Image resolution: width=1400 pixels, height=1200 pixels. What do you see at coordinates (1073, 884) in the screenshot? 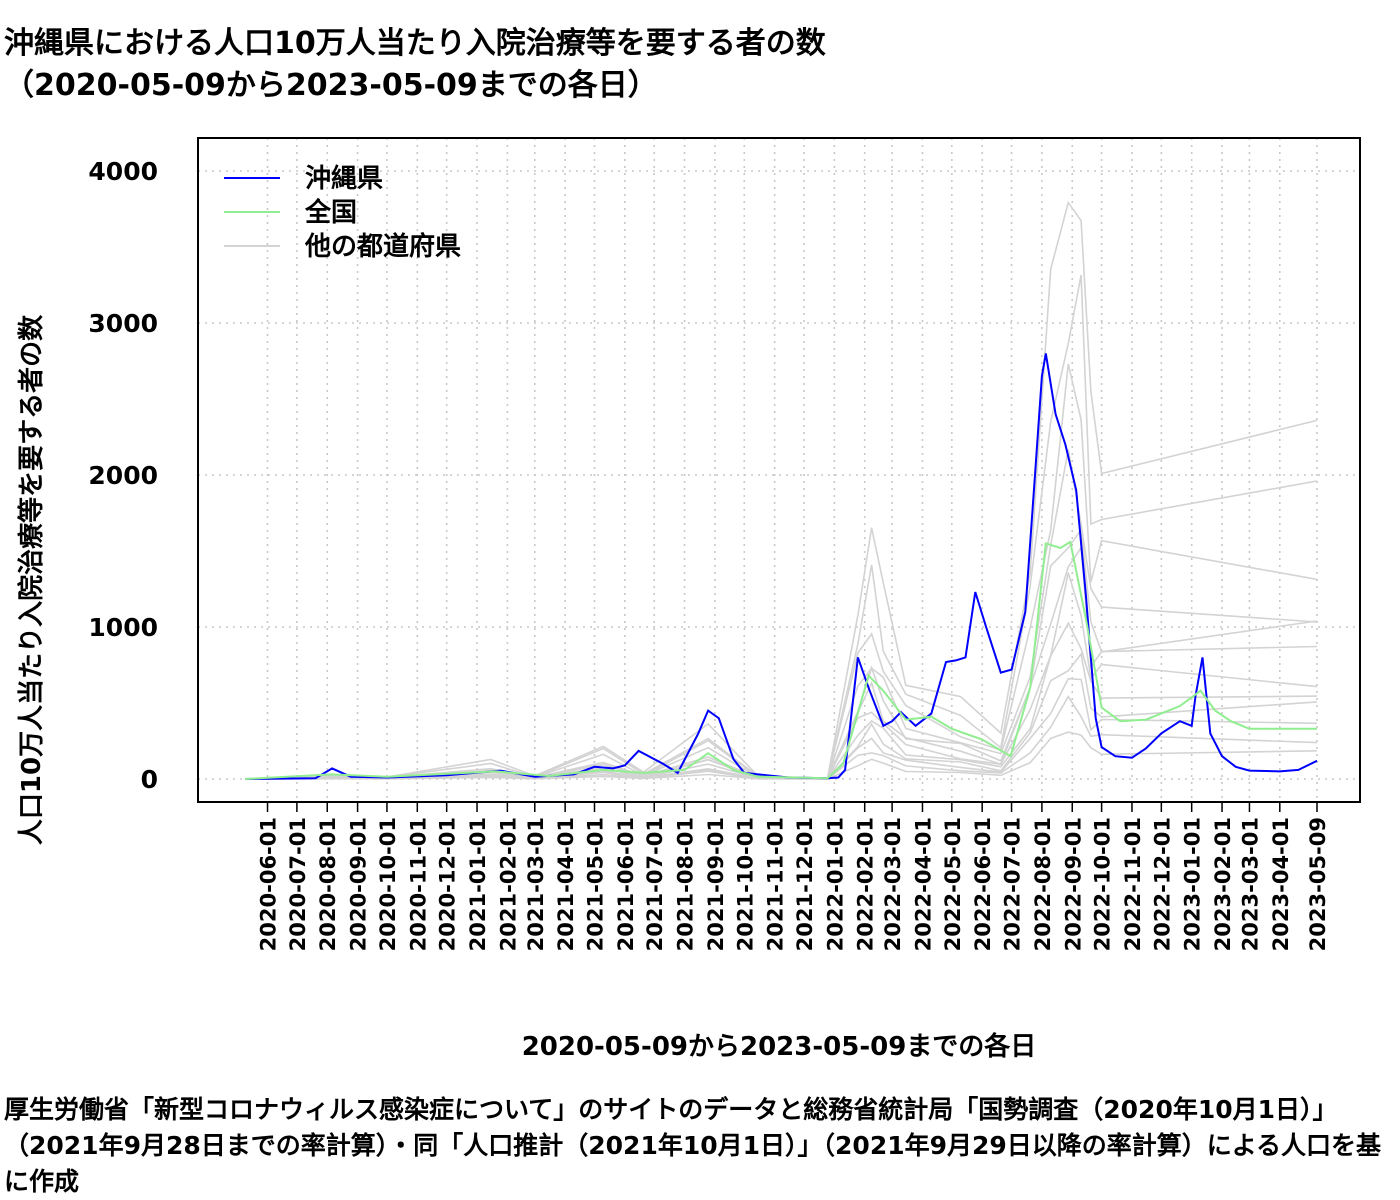
I see `x-tick-label: 2022-09-01` at bounding box center [1073, 884].